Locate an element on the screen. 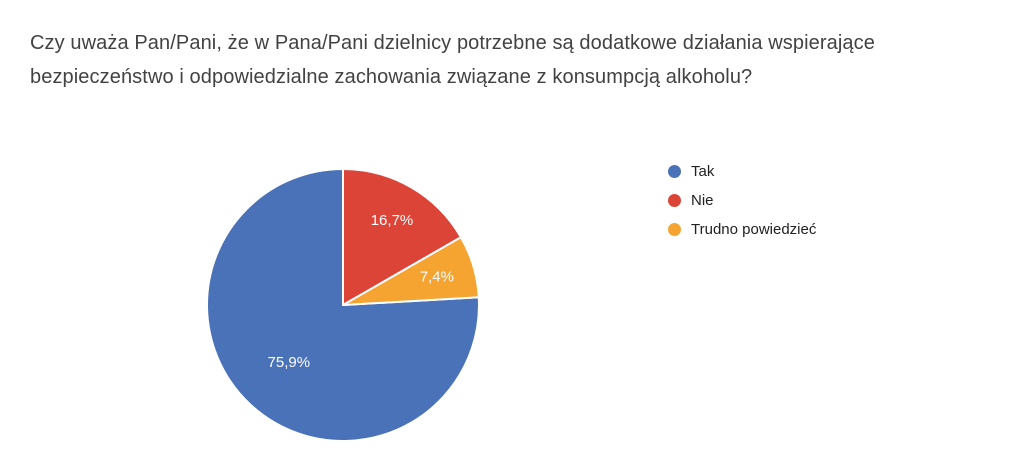 This screenshot has width=1024, height=466. legend-label: Tak is located at coordinates (703, 171).